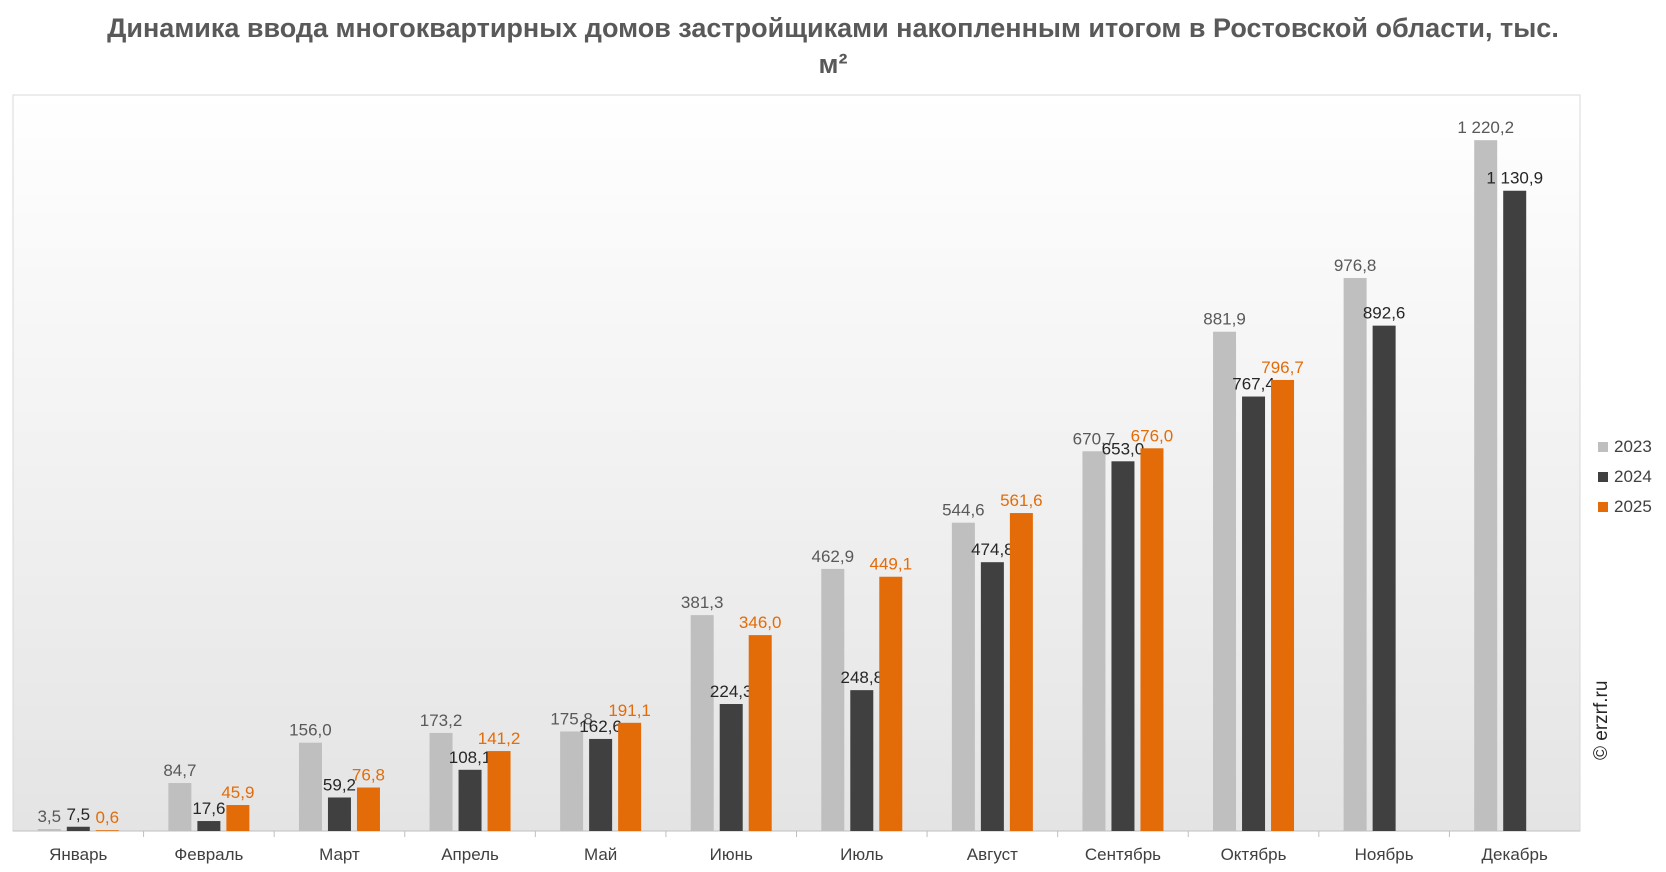 Image resolution: width=1666 pixels, height=872 pixels. Describe the element at coordinates (833, 556) in the screenshot. I see `data-label-2023: 462,9` at that location.